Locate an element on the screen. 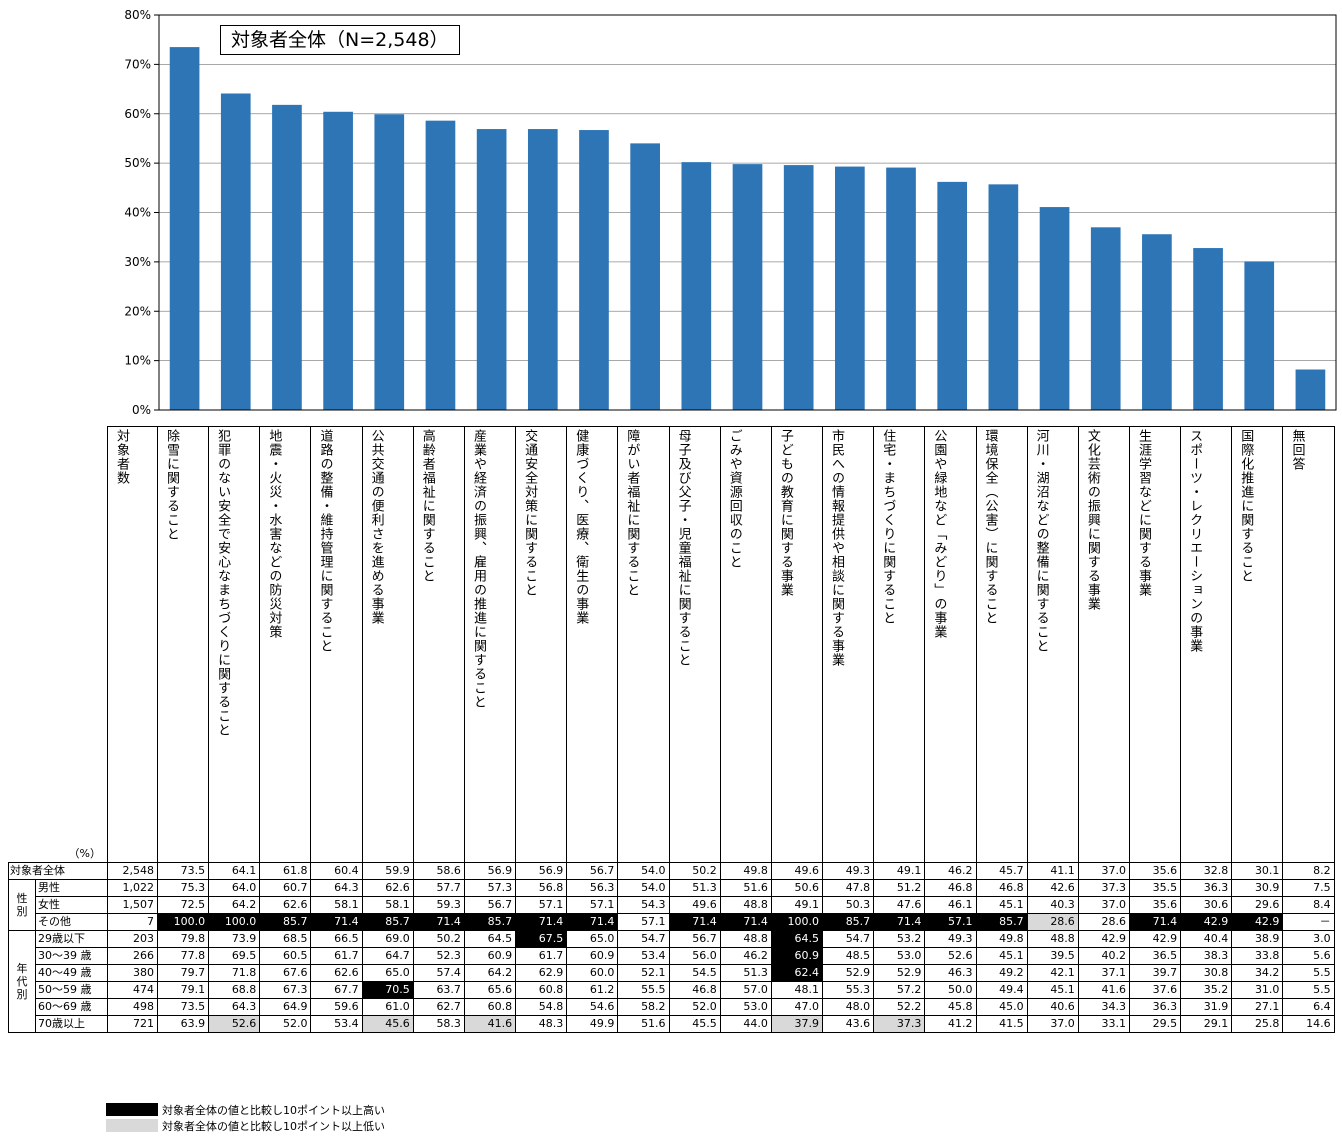  value-cell: 52.3 is located at coordinates (438, 956).